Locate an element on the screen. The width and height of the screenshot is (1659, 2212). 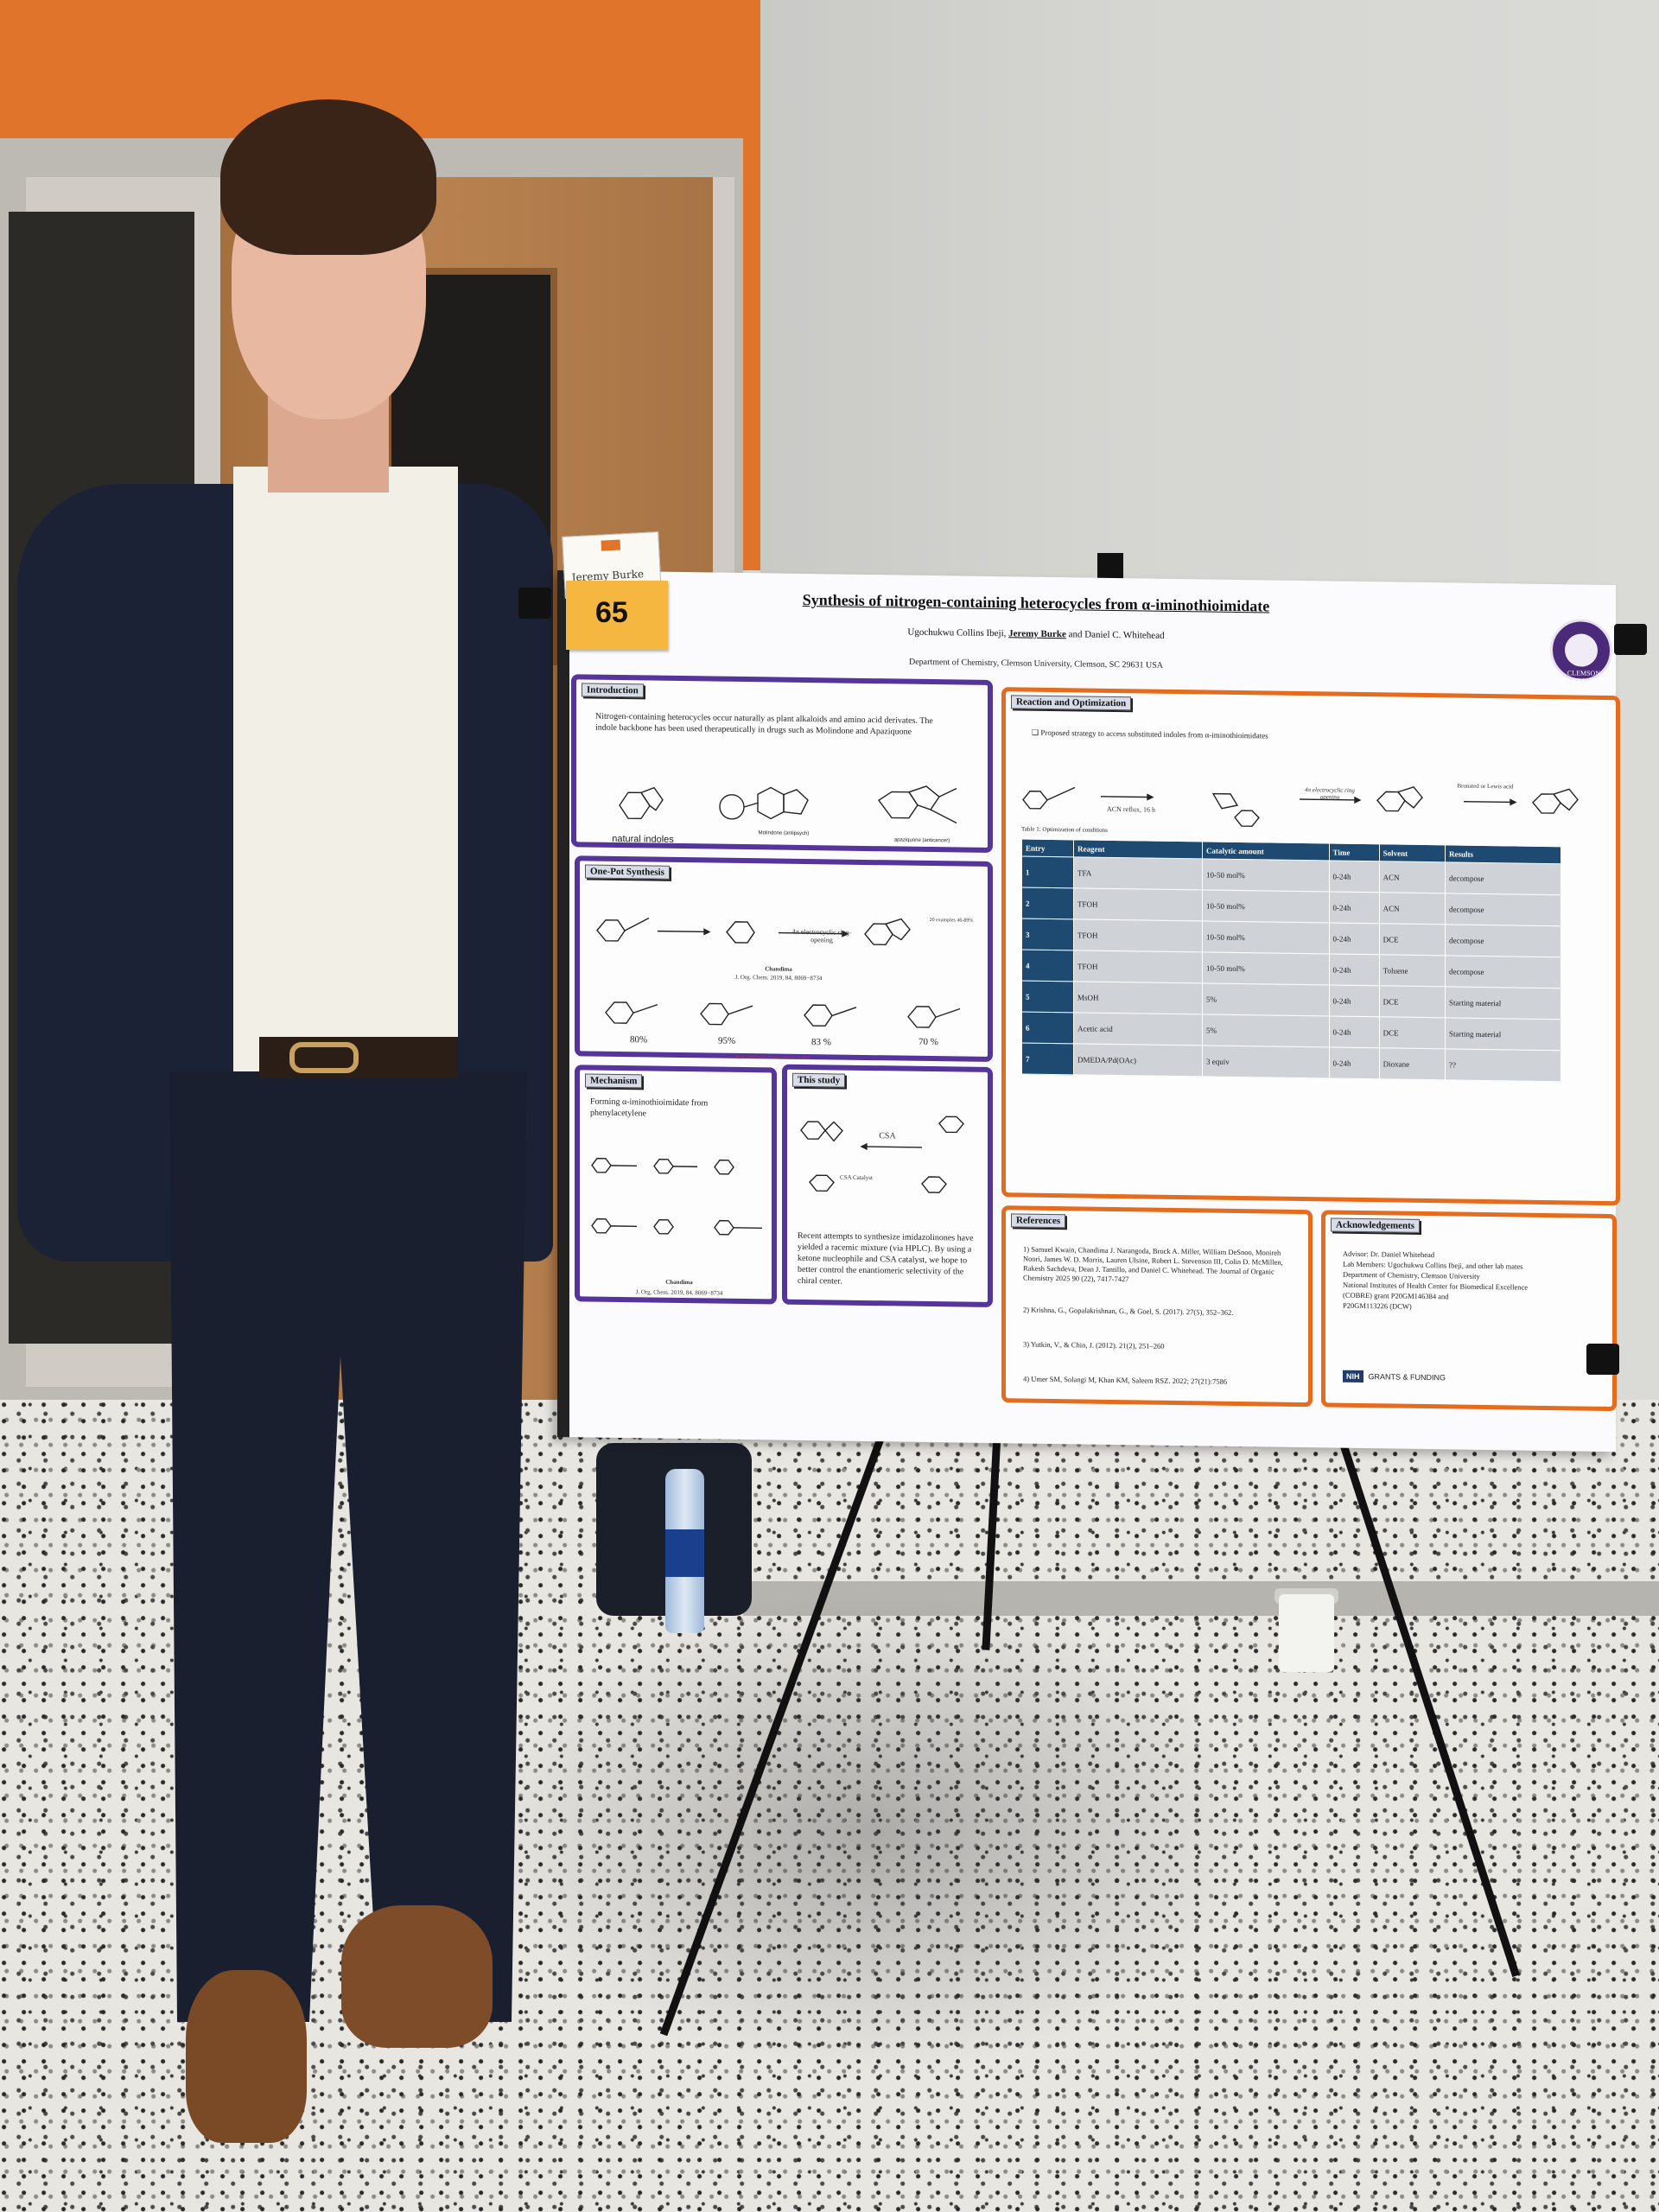
table-cell: Toluene is located at coordinates (1412, 970).